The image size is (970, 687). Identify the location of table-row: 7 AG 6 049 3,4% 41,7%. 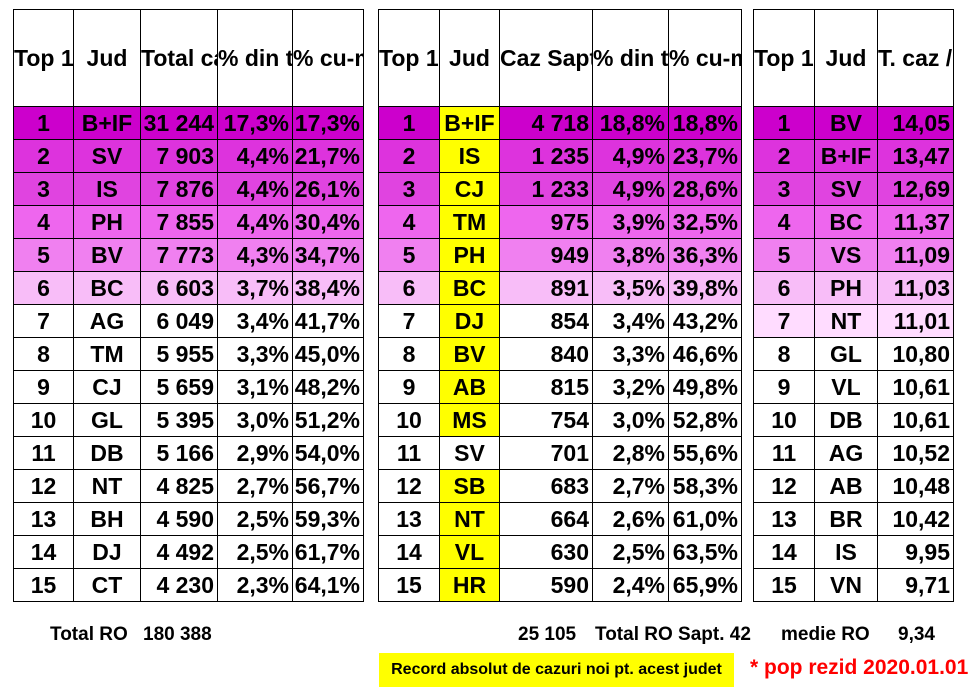
(188, 321).